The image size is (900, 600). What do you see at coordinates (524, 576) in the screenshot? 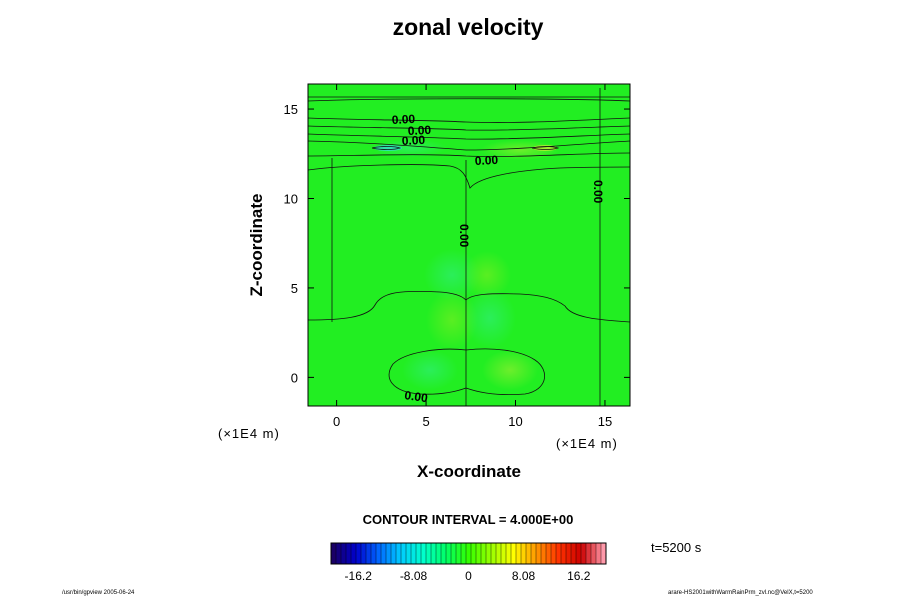
I see `colorbar-tick-label: 8.08` at bounding box center [524, 576].